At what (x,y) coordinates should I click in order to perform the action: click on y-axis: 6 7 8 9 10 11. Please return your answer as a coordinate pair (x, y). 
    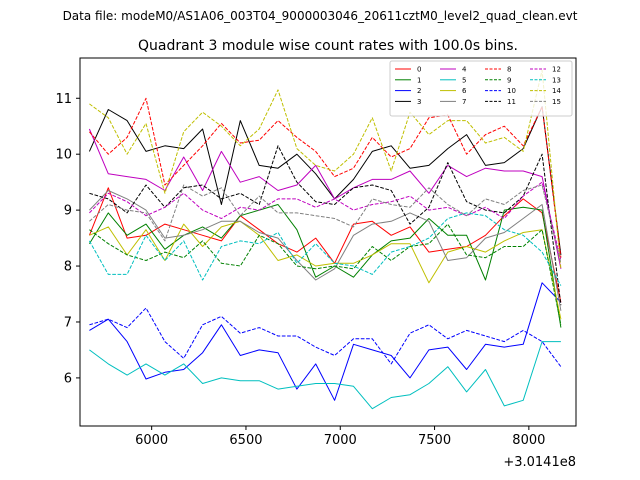
    Looking at the image, I should click on (67, 239).